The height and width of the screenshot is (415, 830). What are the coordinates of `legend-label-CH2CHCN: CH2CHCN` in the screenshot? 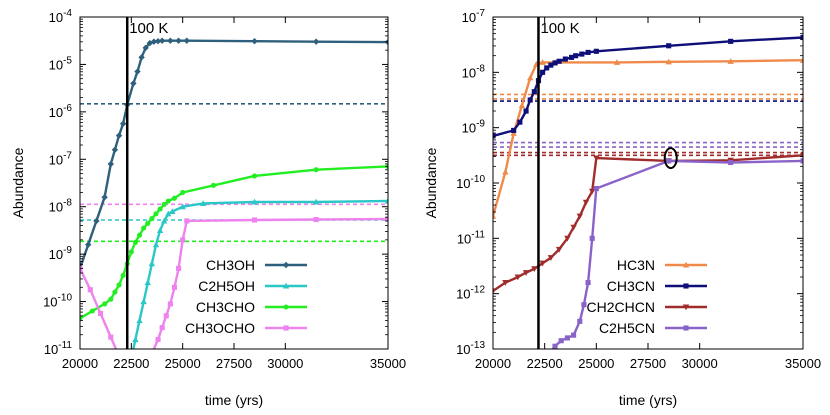 It's located at (621, 307).